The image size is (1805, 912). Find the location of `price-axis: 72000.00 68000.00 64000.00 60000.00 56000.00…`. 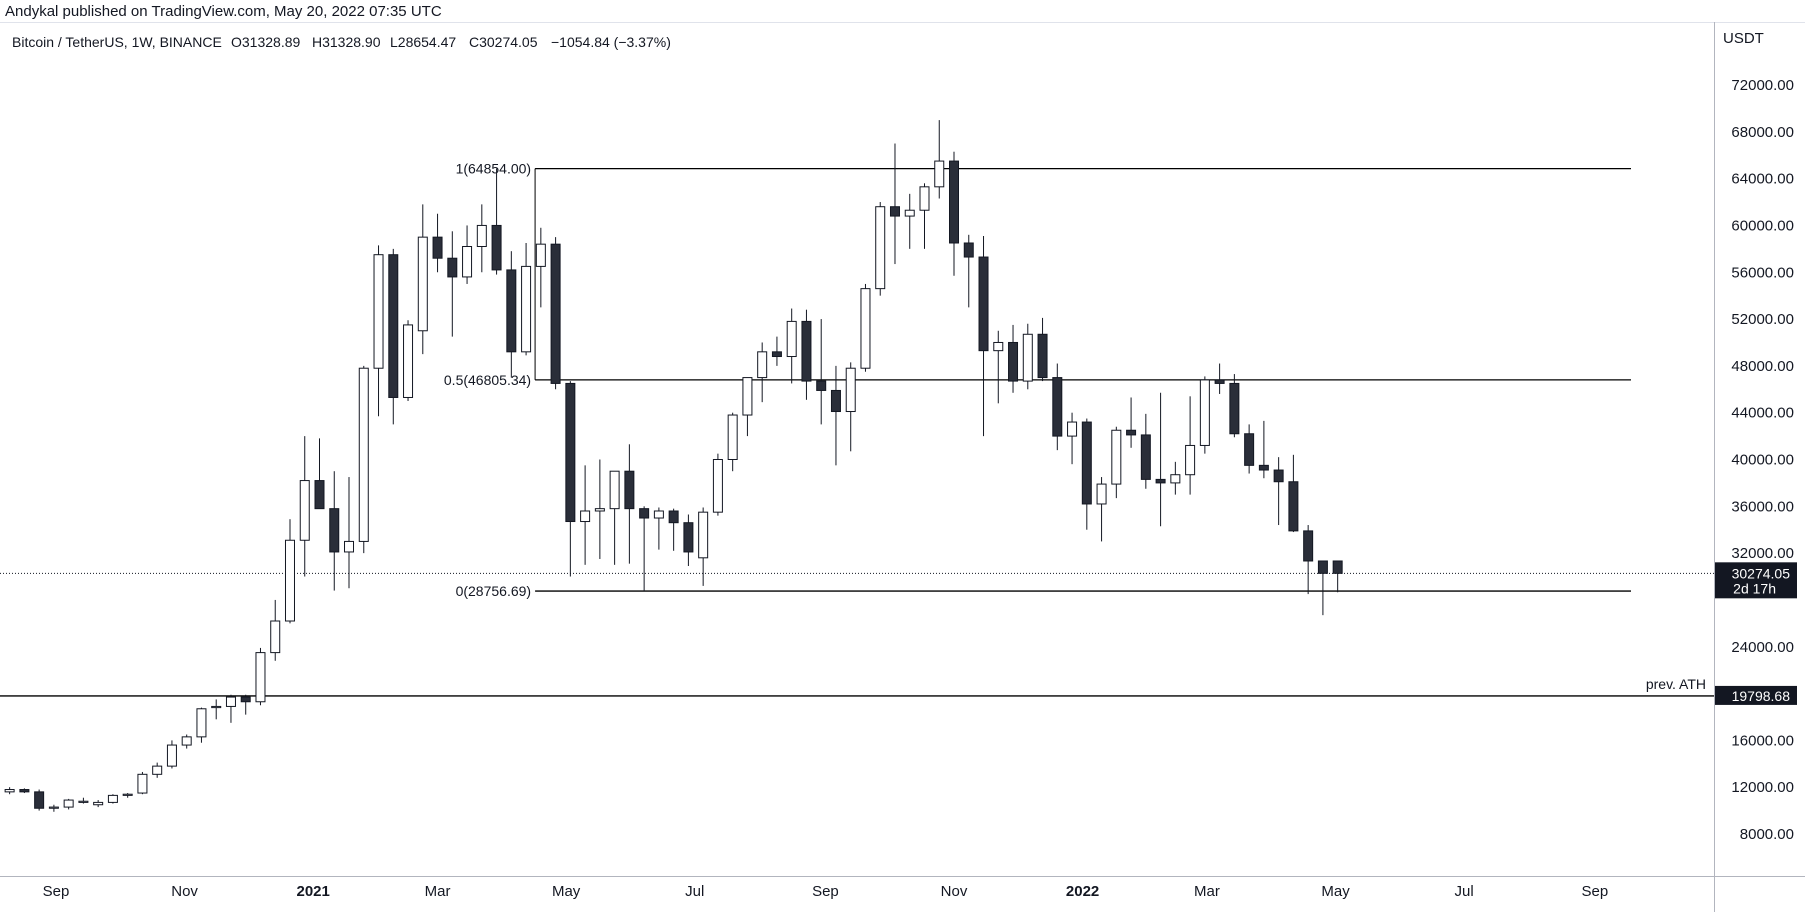

price-axis: 72000.00 68000.00 64000.00 60000.00 56000.00… is located at coordinates (1762, 460).